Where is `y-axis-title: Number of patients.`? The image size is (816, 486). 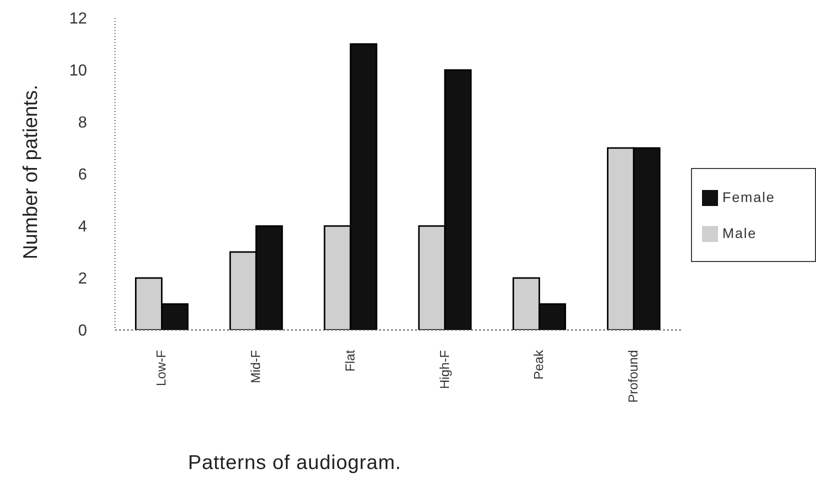
y-axis-title: Number of patients. is located at coordinates (31, 172).